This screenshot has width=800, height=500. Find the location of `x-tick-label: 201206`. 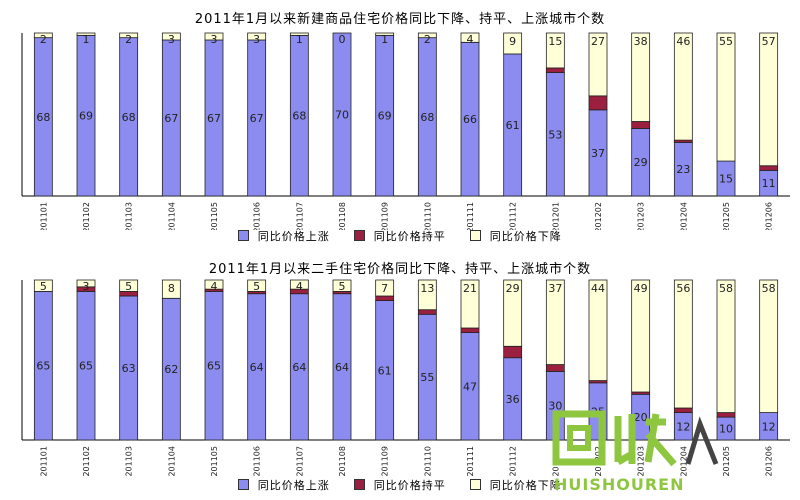

x-tick-label: 201206 is located at coordinates (769, 461).